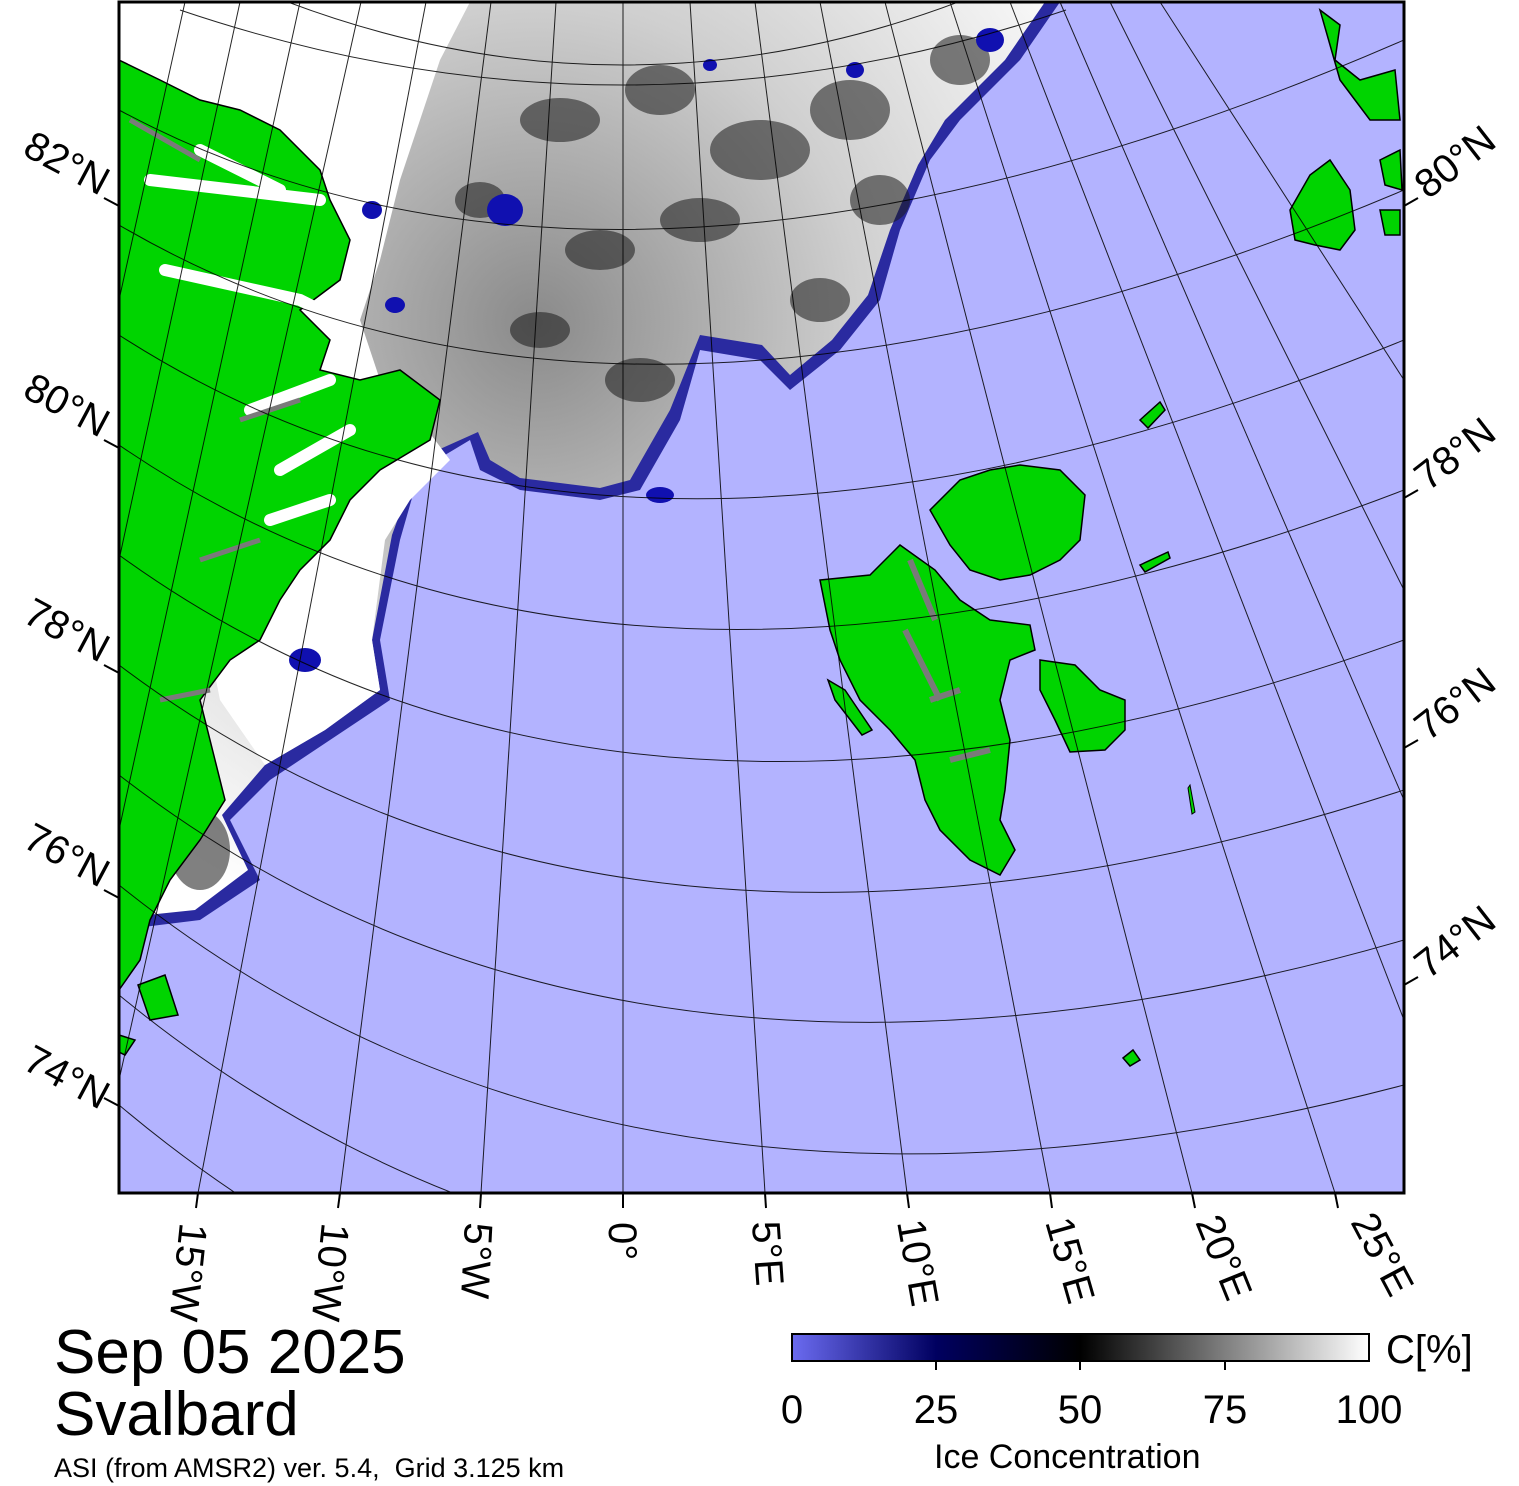 The height and width of the screenshot is (1486, 1519). I want to click on colorbar, so click(1080, 1351).